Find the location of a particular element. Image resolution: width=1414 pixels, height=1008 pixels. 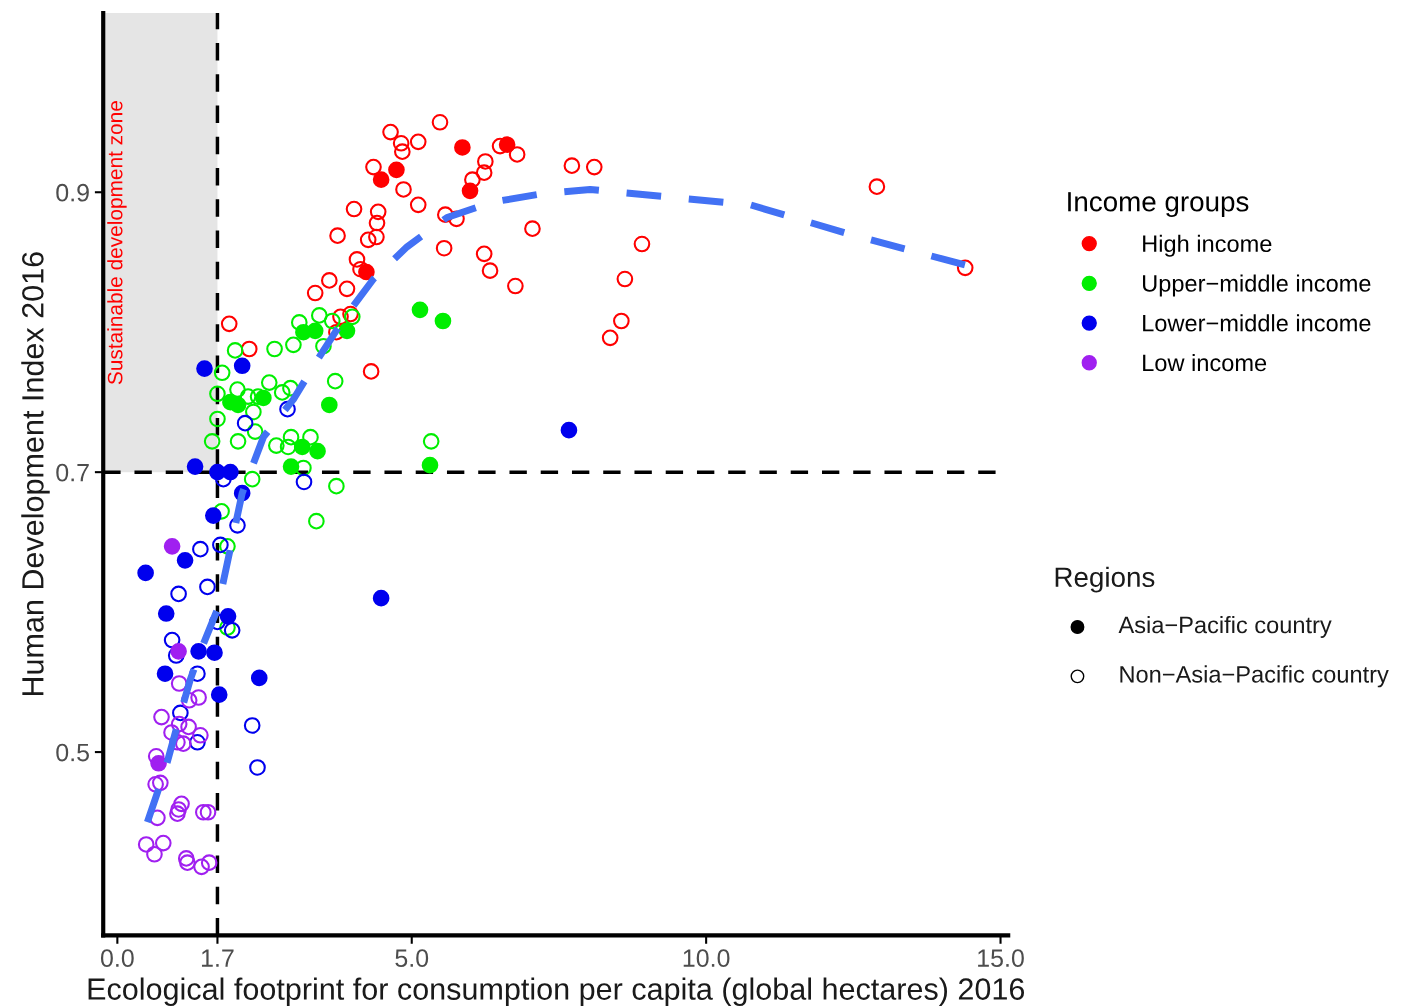

text: Non−Asia−Pacific country is located at coordinates (1254, 676).